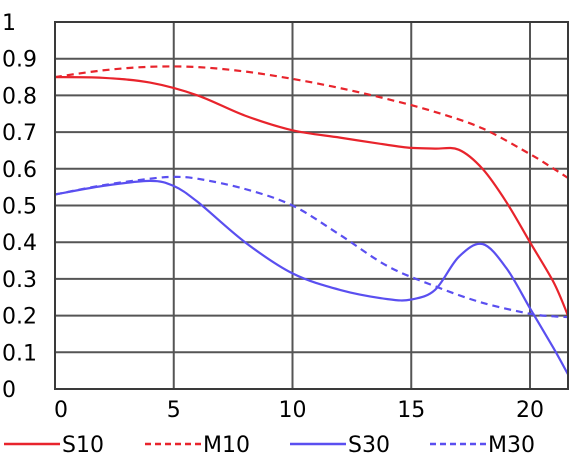 Image resolution: width=570 pixels, height=459 pixels. I want to click on x-tick-label: 20, so click(530, 410).